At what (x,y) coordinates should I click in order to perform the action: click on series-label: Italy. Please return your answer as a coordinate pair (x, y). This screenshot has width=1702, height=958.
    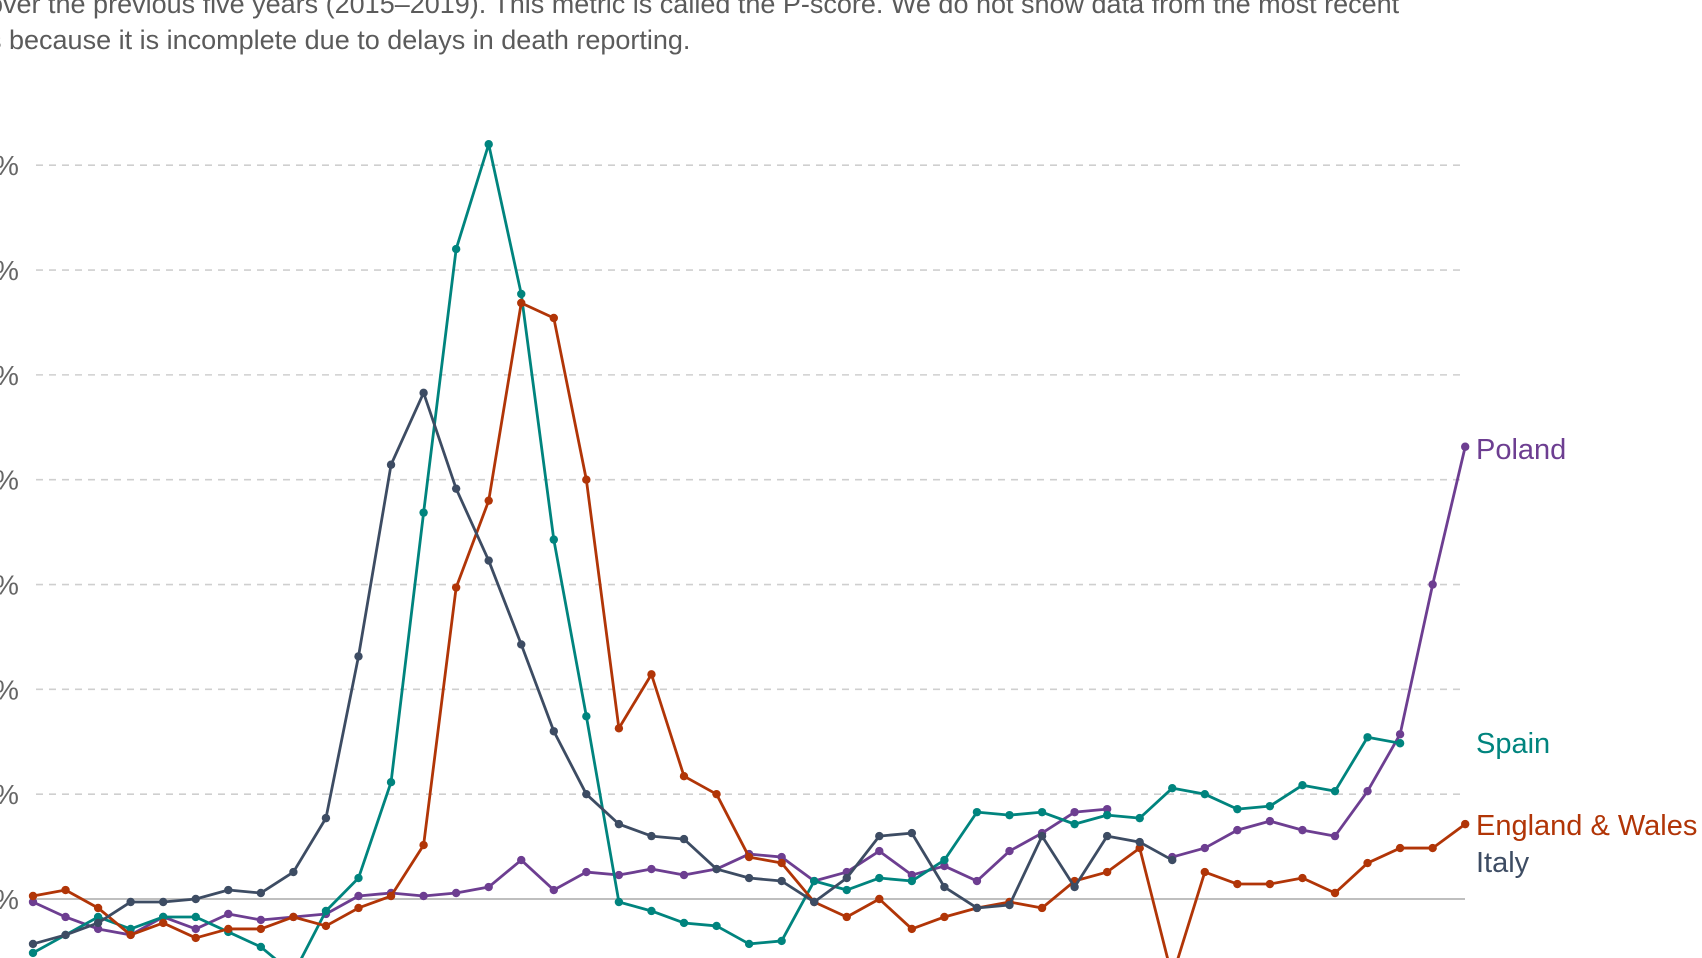
    Looking at the image, I should click on (1503, 863).